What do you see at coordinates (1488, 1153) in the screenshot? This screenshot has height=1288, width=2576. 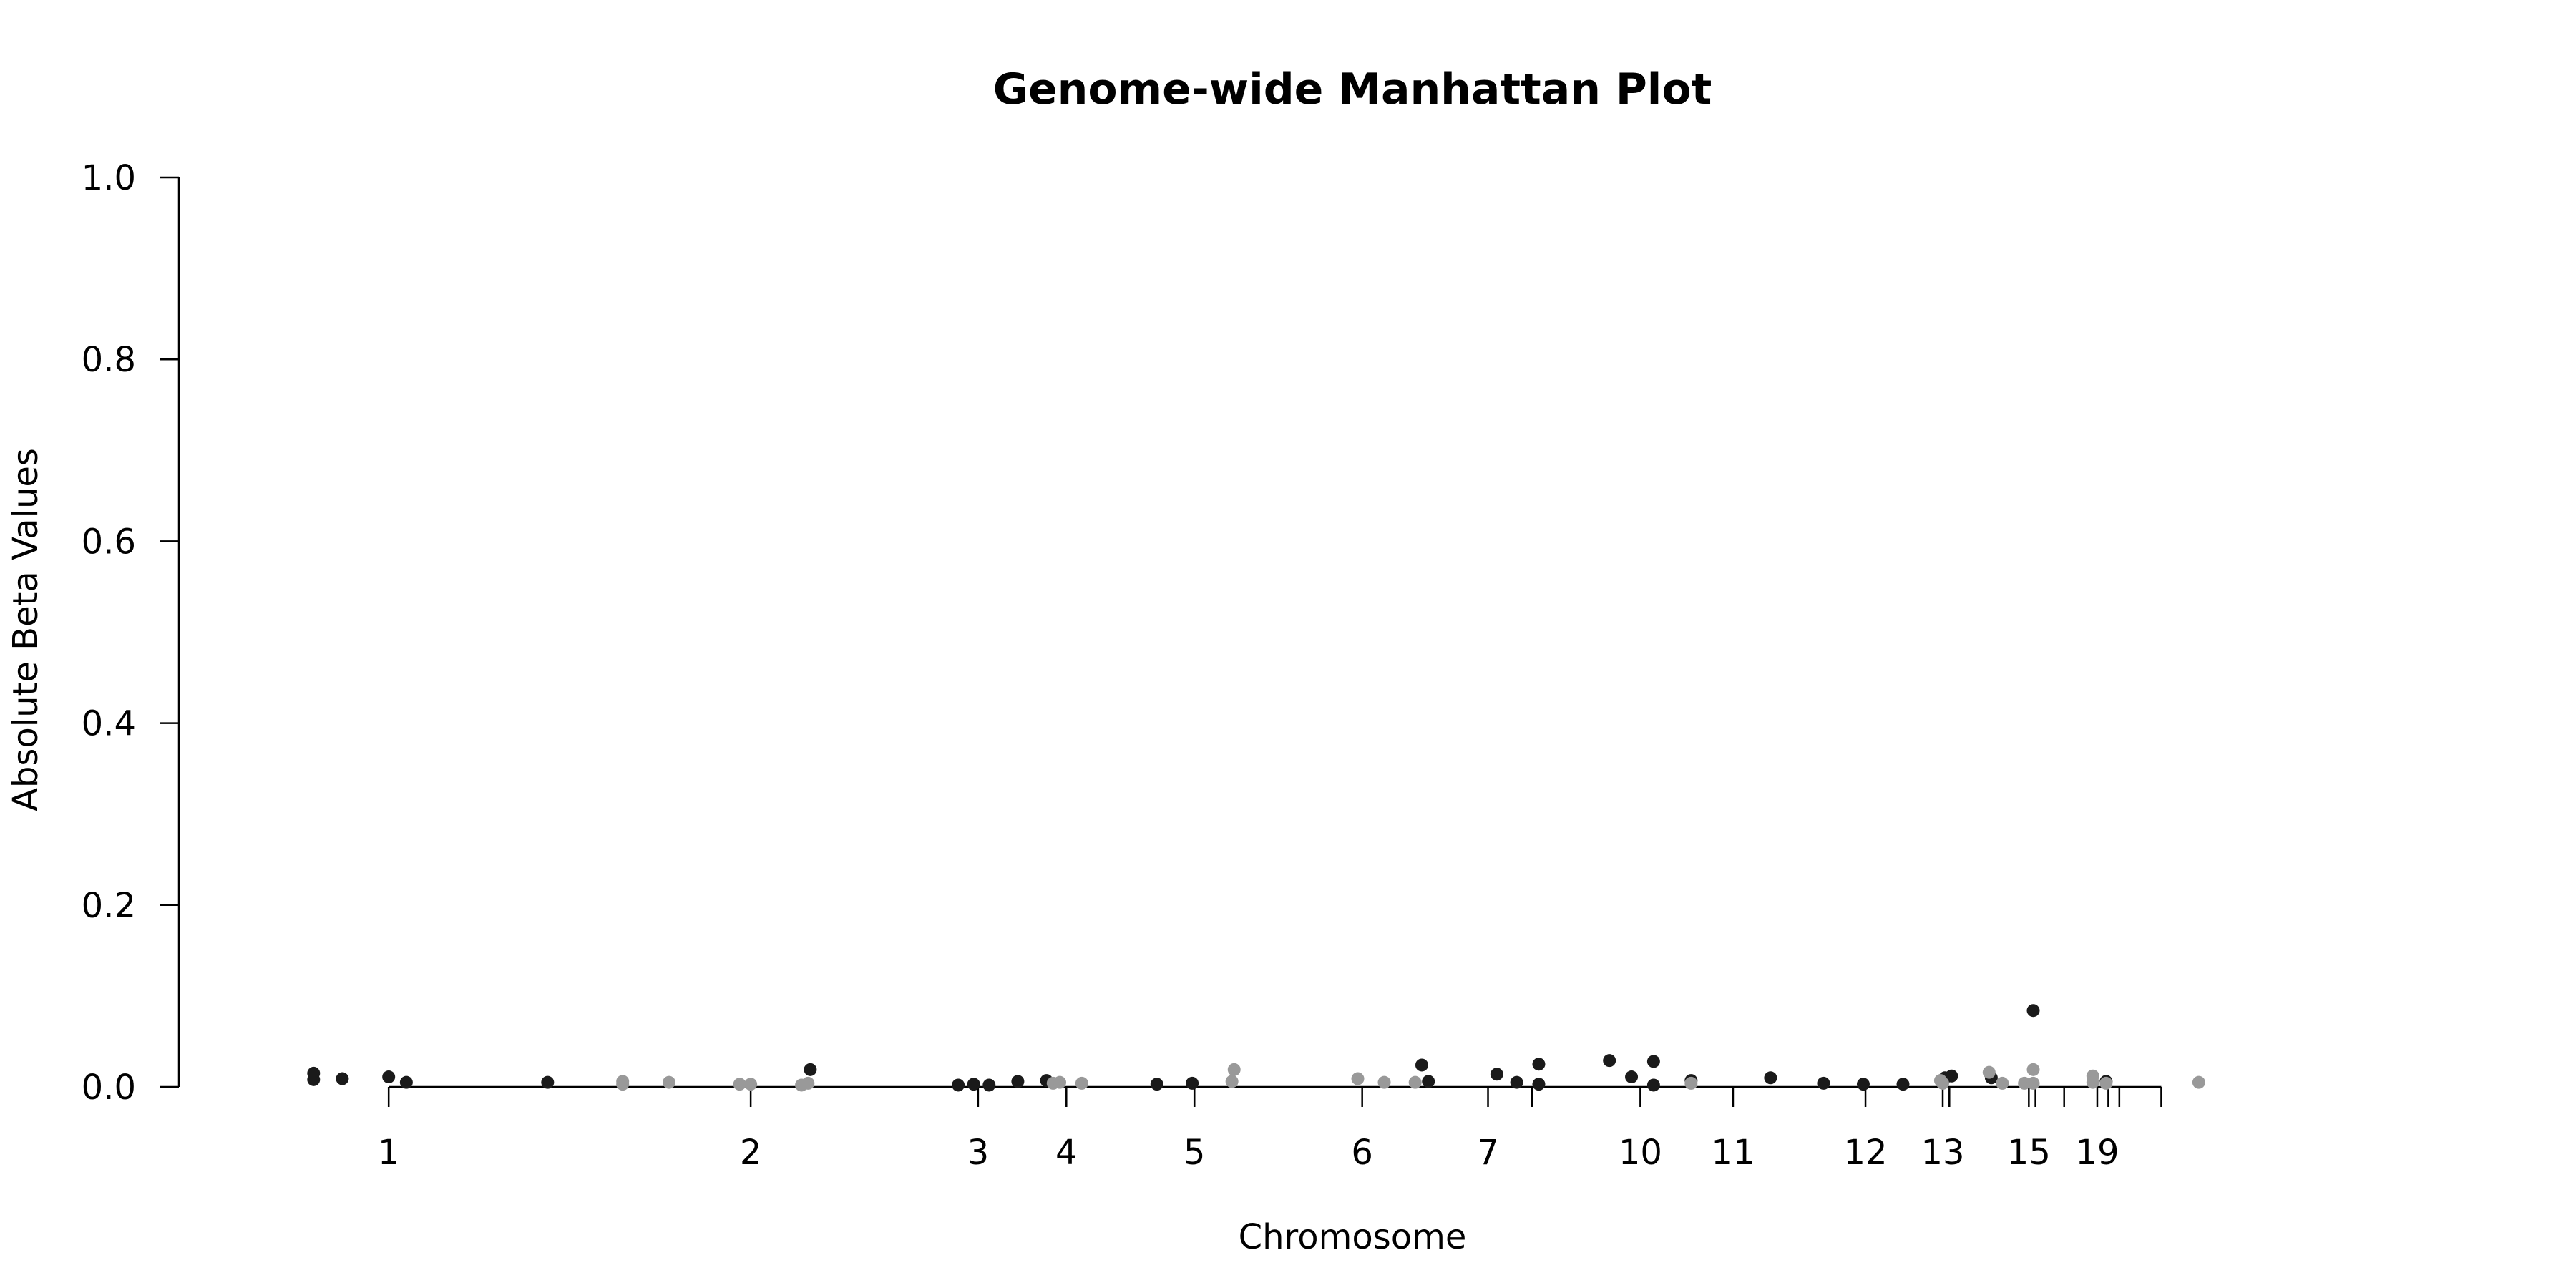 I see `x-tick-label: 7` at bounding box center [1488, 1153].